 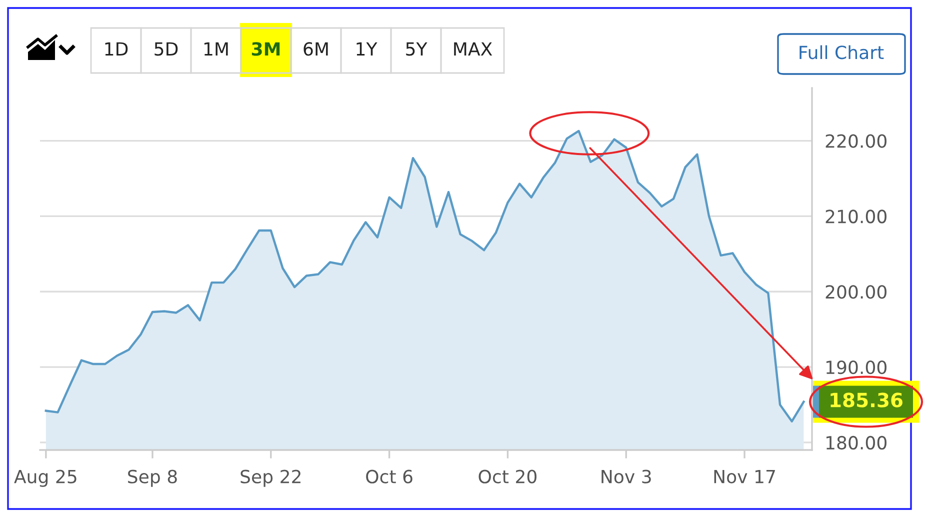 What do you see at coordinates (316, 49) in the screenshot?
I see `text: 6M` at bounding box center [316, 49].